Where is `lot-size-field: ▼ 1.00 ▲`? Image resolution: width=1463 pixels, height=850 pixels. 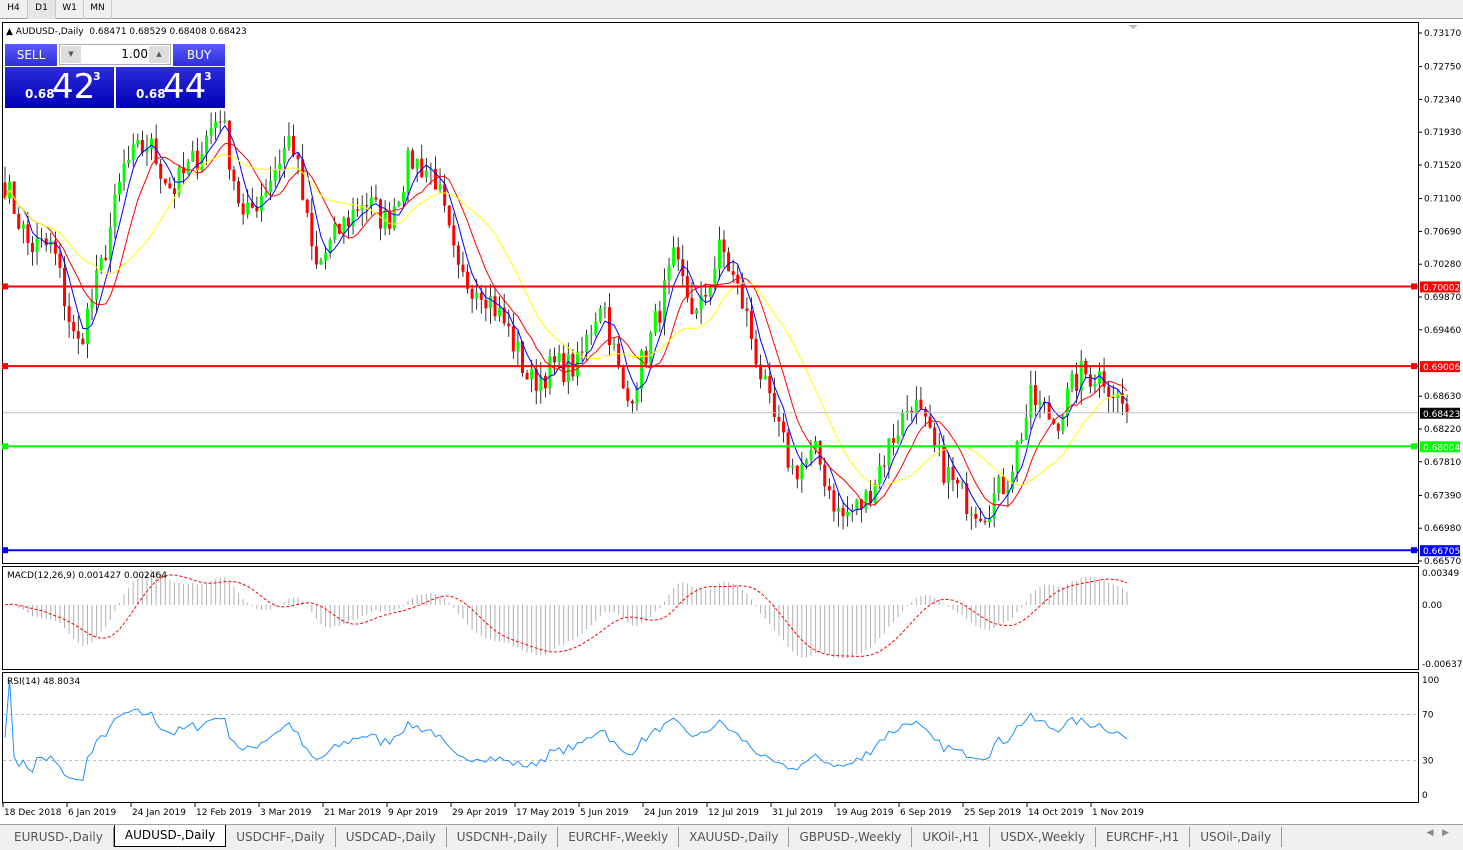 lot-size-field: ▼ 1.00 ▲ is located at coordinates (115, 54).